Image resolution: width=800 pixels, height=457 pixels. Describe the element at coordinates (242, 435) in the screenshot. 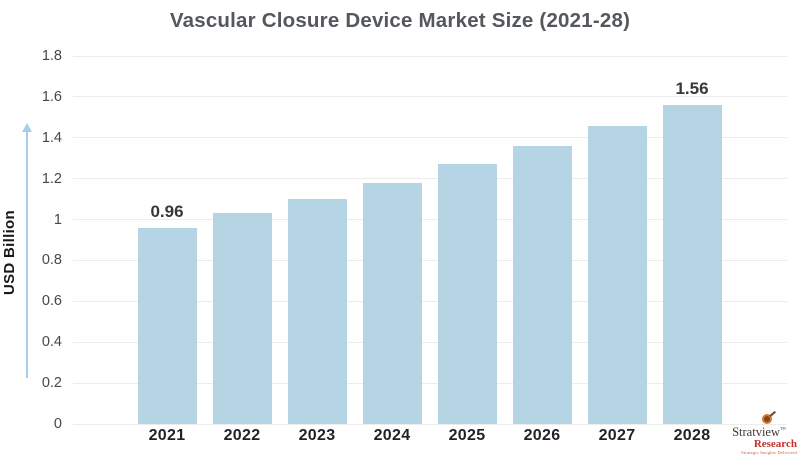

I see `x-tick-label-2022: 2022` at that location.